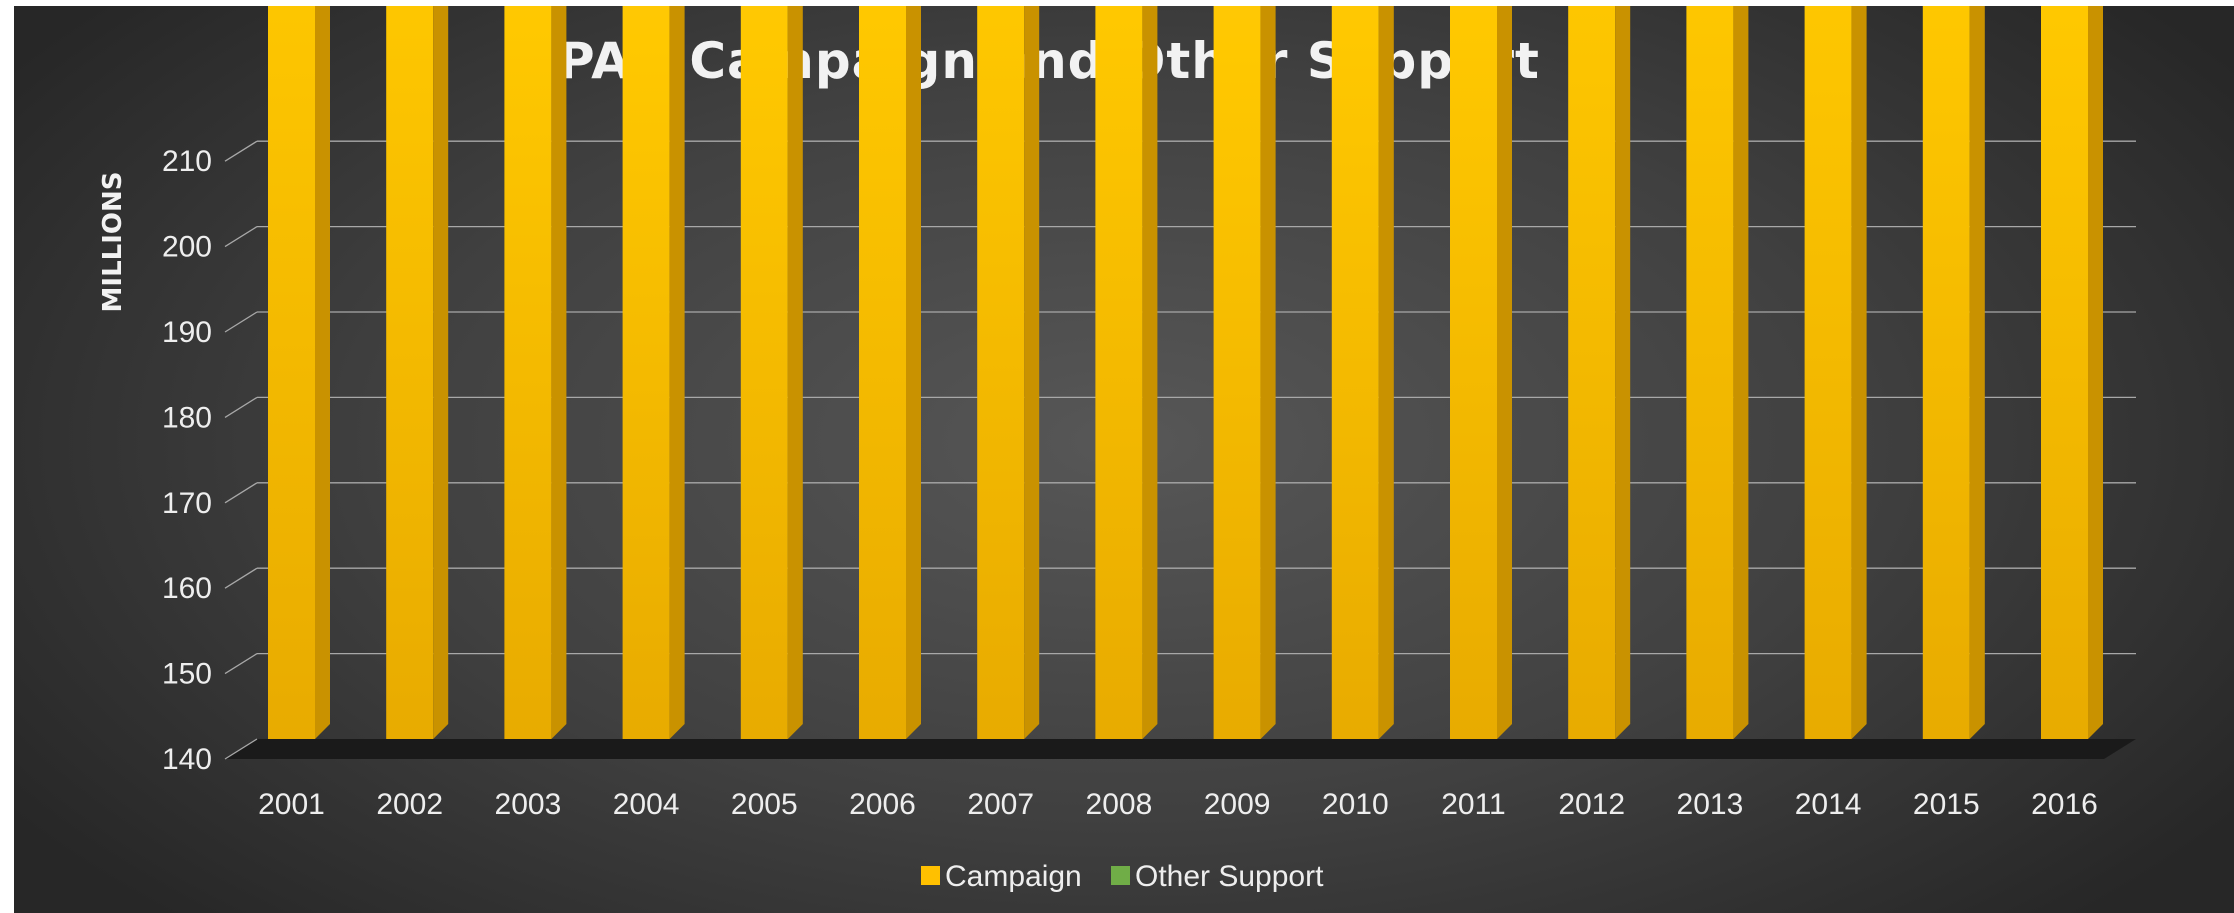  What do you see at coordinates (1592, 372) in the screenshot?
I see `bar-campaign-2012` at bounding box center [1592, 372].